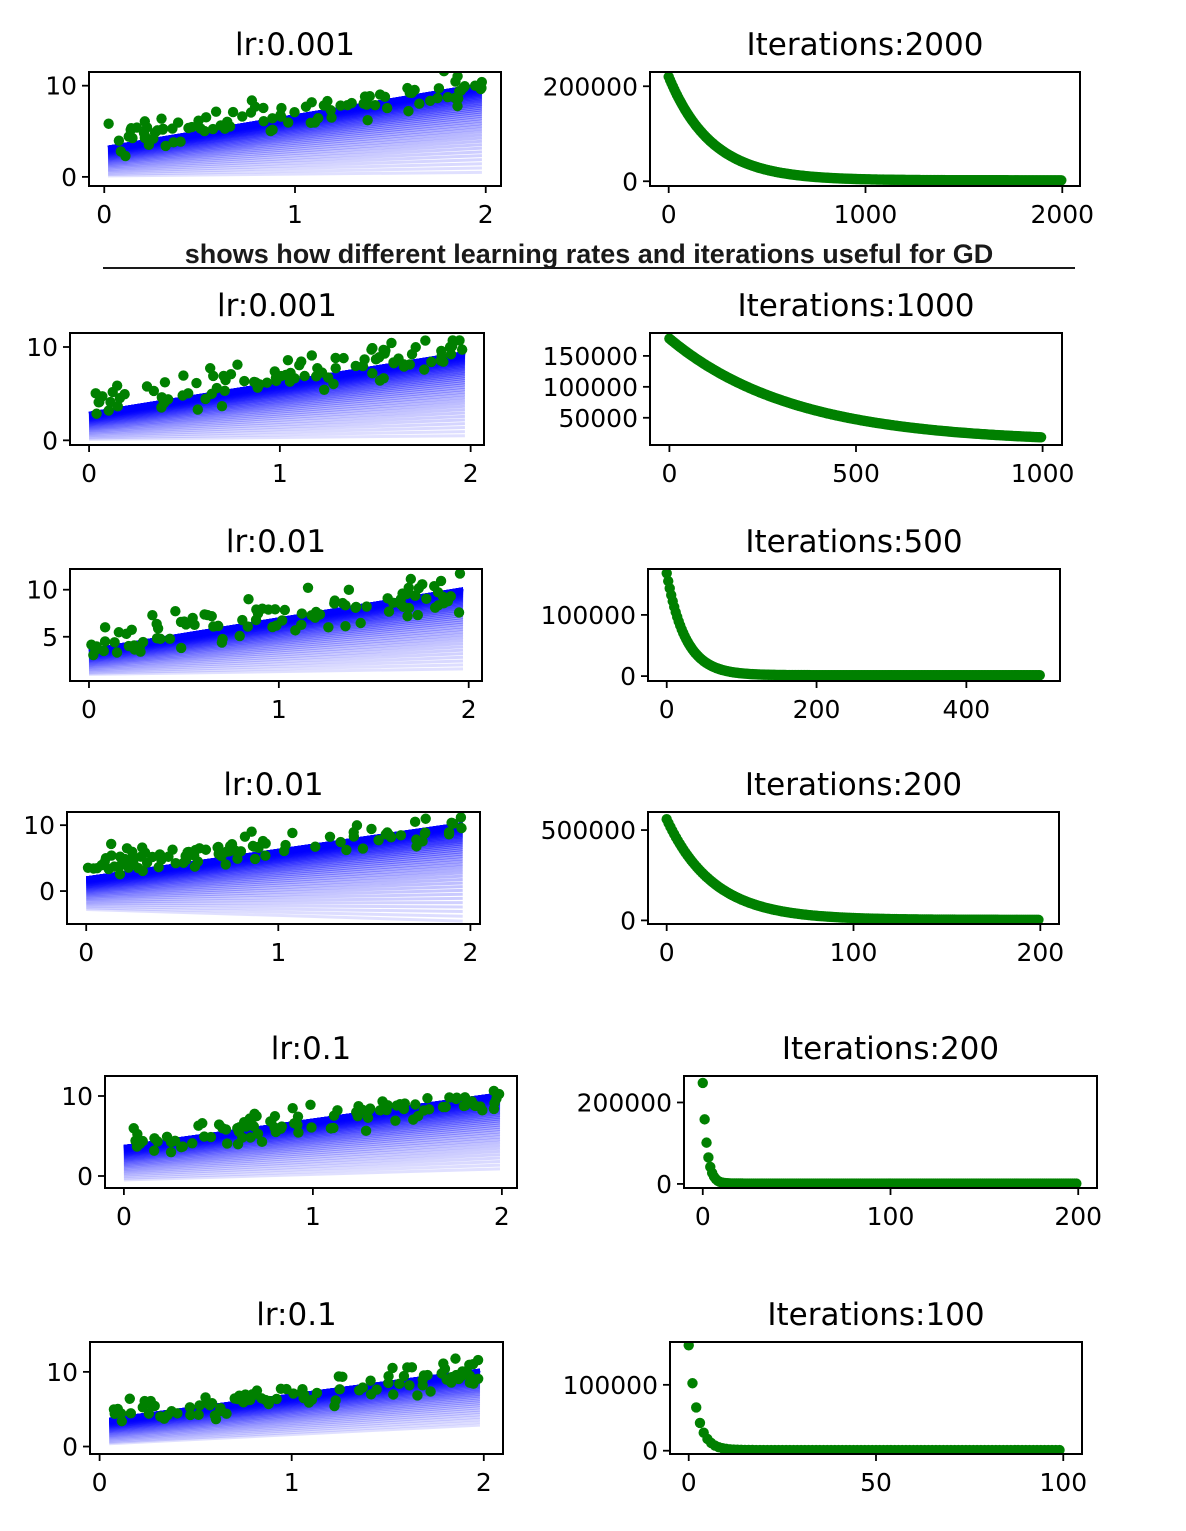  Describe the element at coordinates (295, 45) in the screenshot. I see `panel-title: lr:0.001` at that location.